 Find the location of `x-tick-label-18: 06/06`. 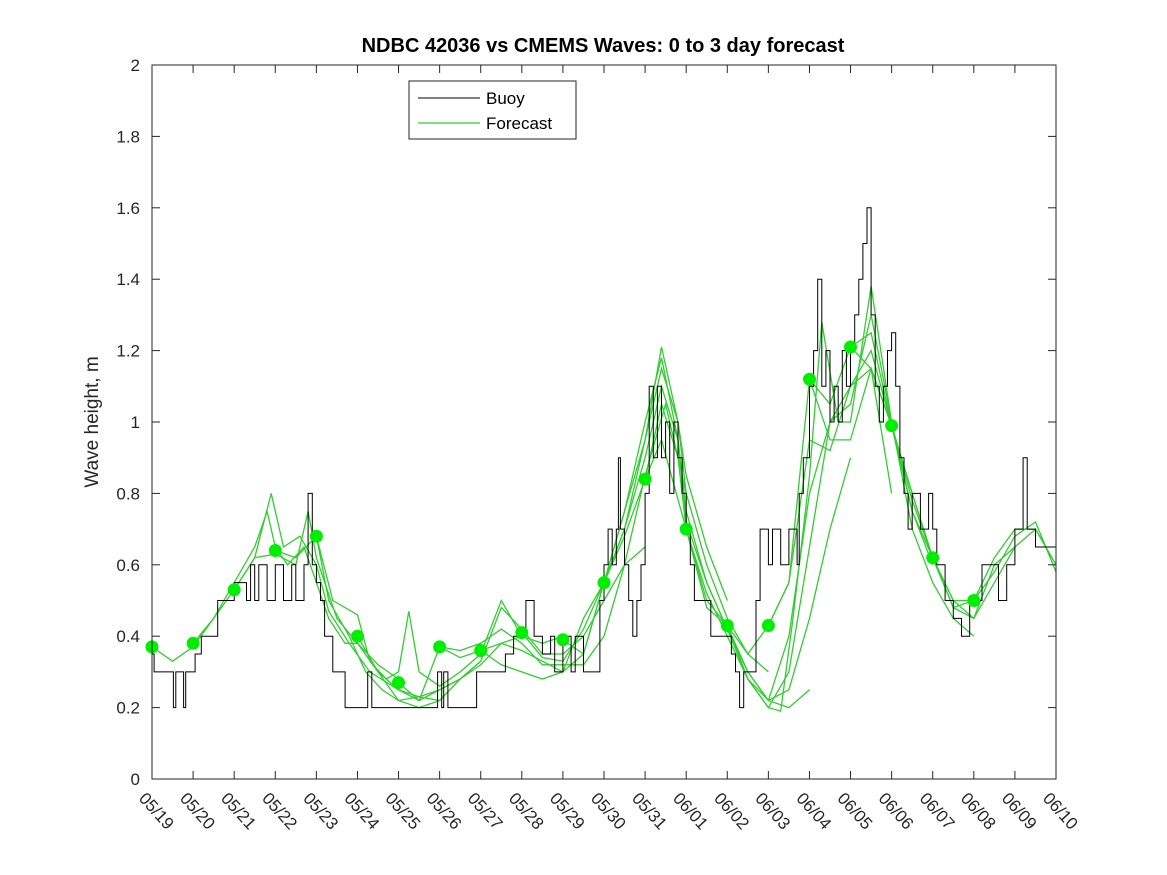

x-tick-label-18: 06/06 is located at coordinates (896, 811).